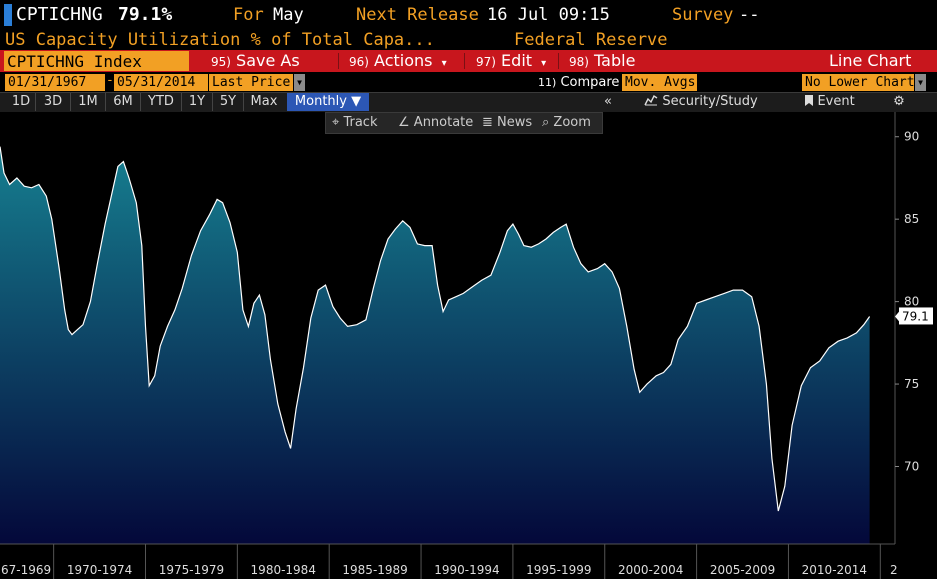 This screenshot has height=579, width=937. What do you see at coordinates (911, 302) in the screenshot?
I see `y-tick-label: 80` at bounding box center [911, 302].